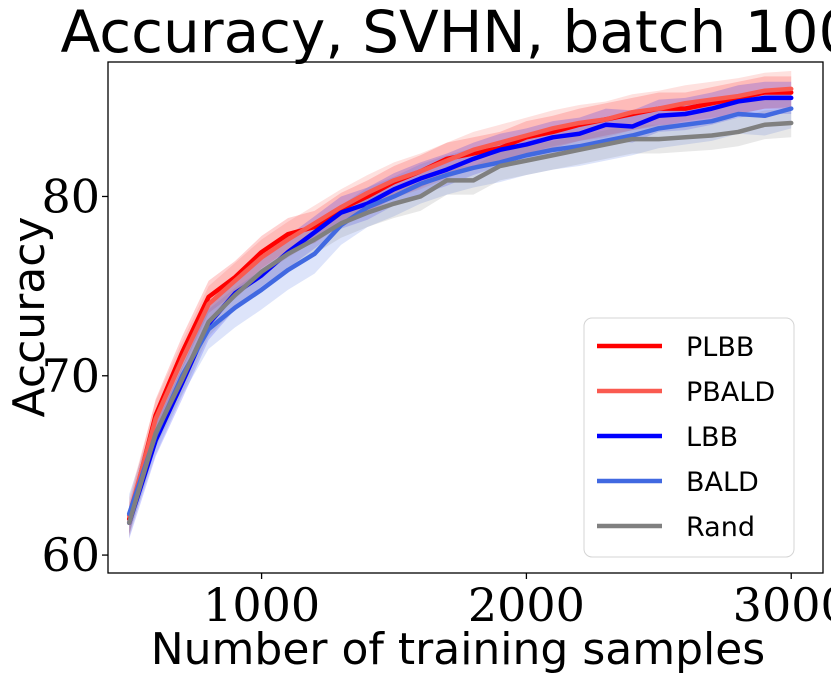 The height and width of the screenshot is (680, 831). What do you see at coordinates (720, 527) in the screenshot?
I see `legend-label-rand: Rand` at bounding box center [720, 527].